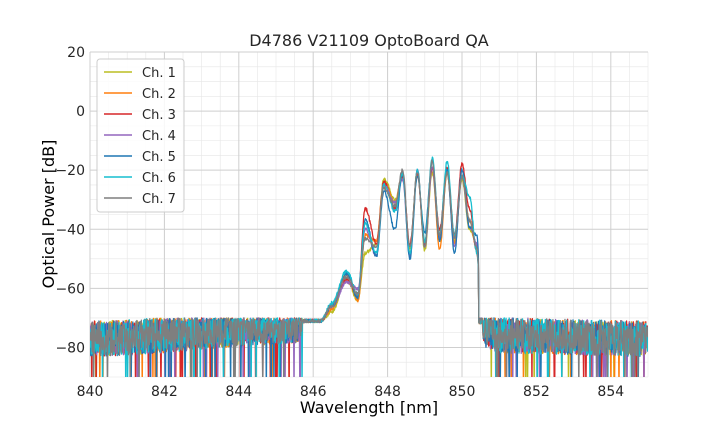 The height and width of the screenshot is (432, 720). Describe the element at coordinates (70, 171) in the screenshot. I see `y-tick-label: −20` at that location.